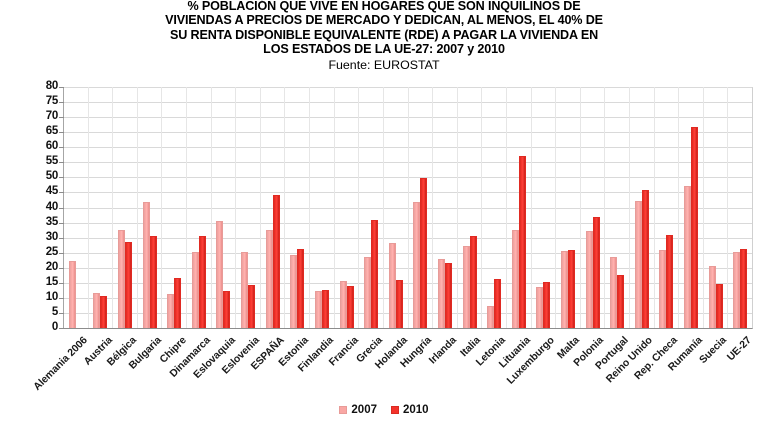 The image size is (768, 432). Describe the element at coordinates (29, 206) in the screenshot. I see `y-axis-labels: 80 75 70 65 60 55 50 45 40 35 30 25 20 15 10 5 0` at that location.